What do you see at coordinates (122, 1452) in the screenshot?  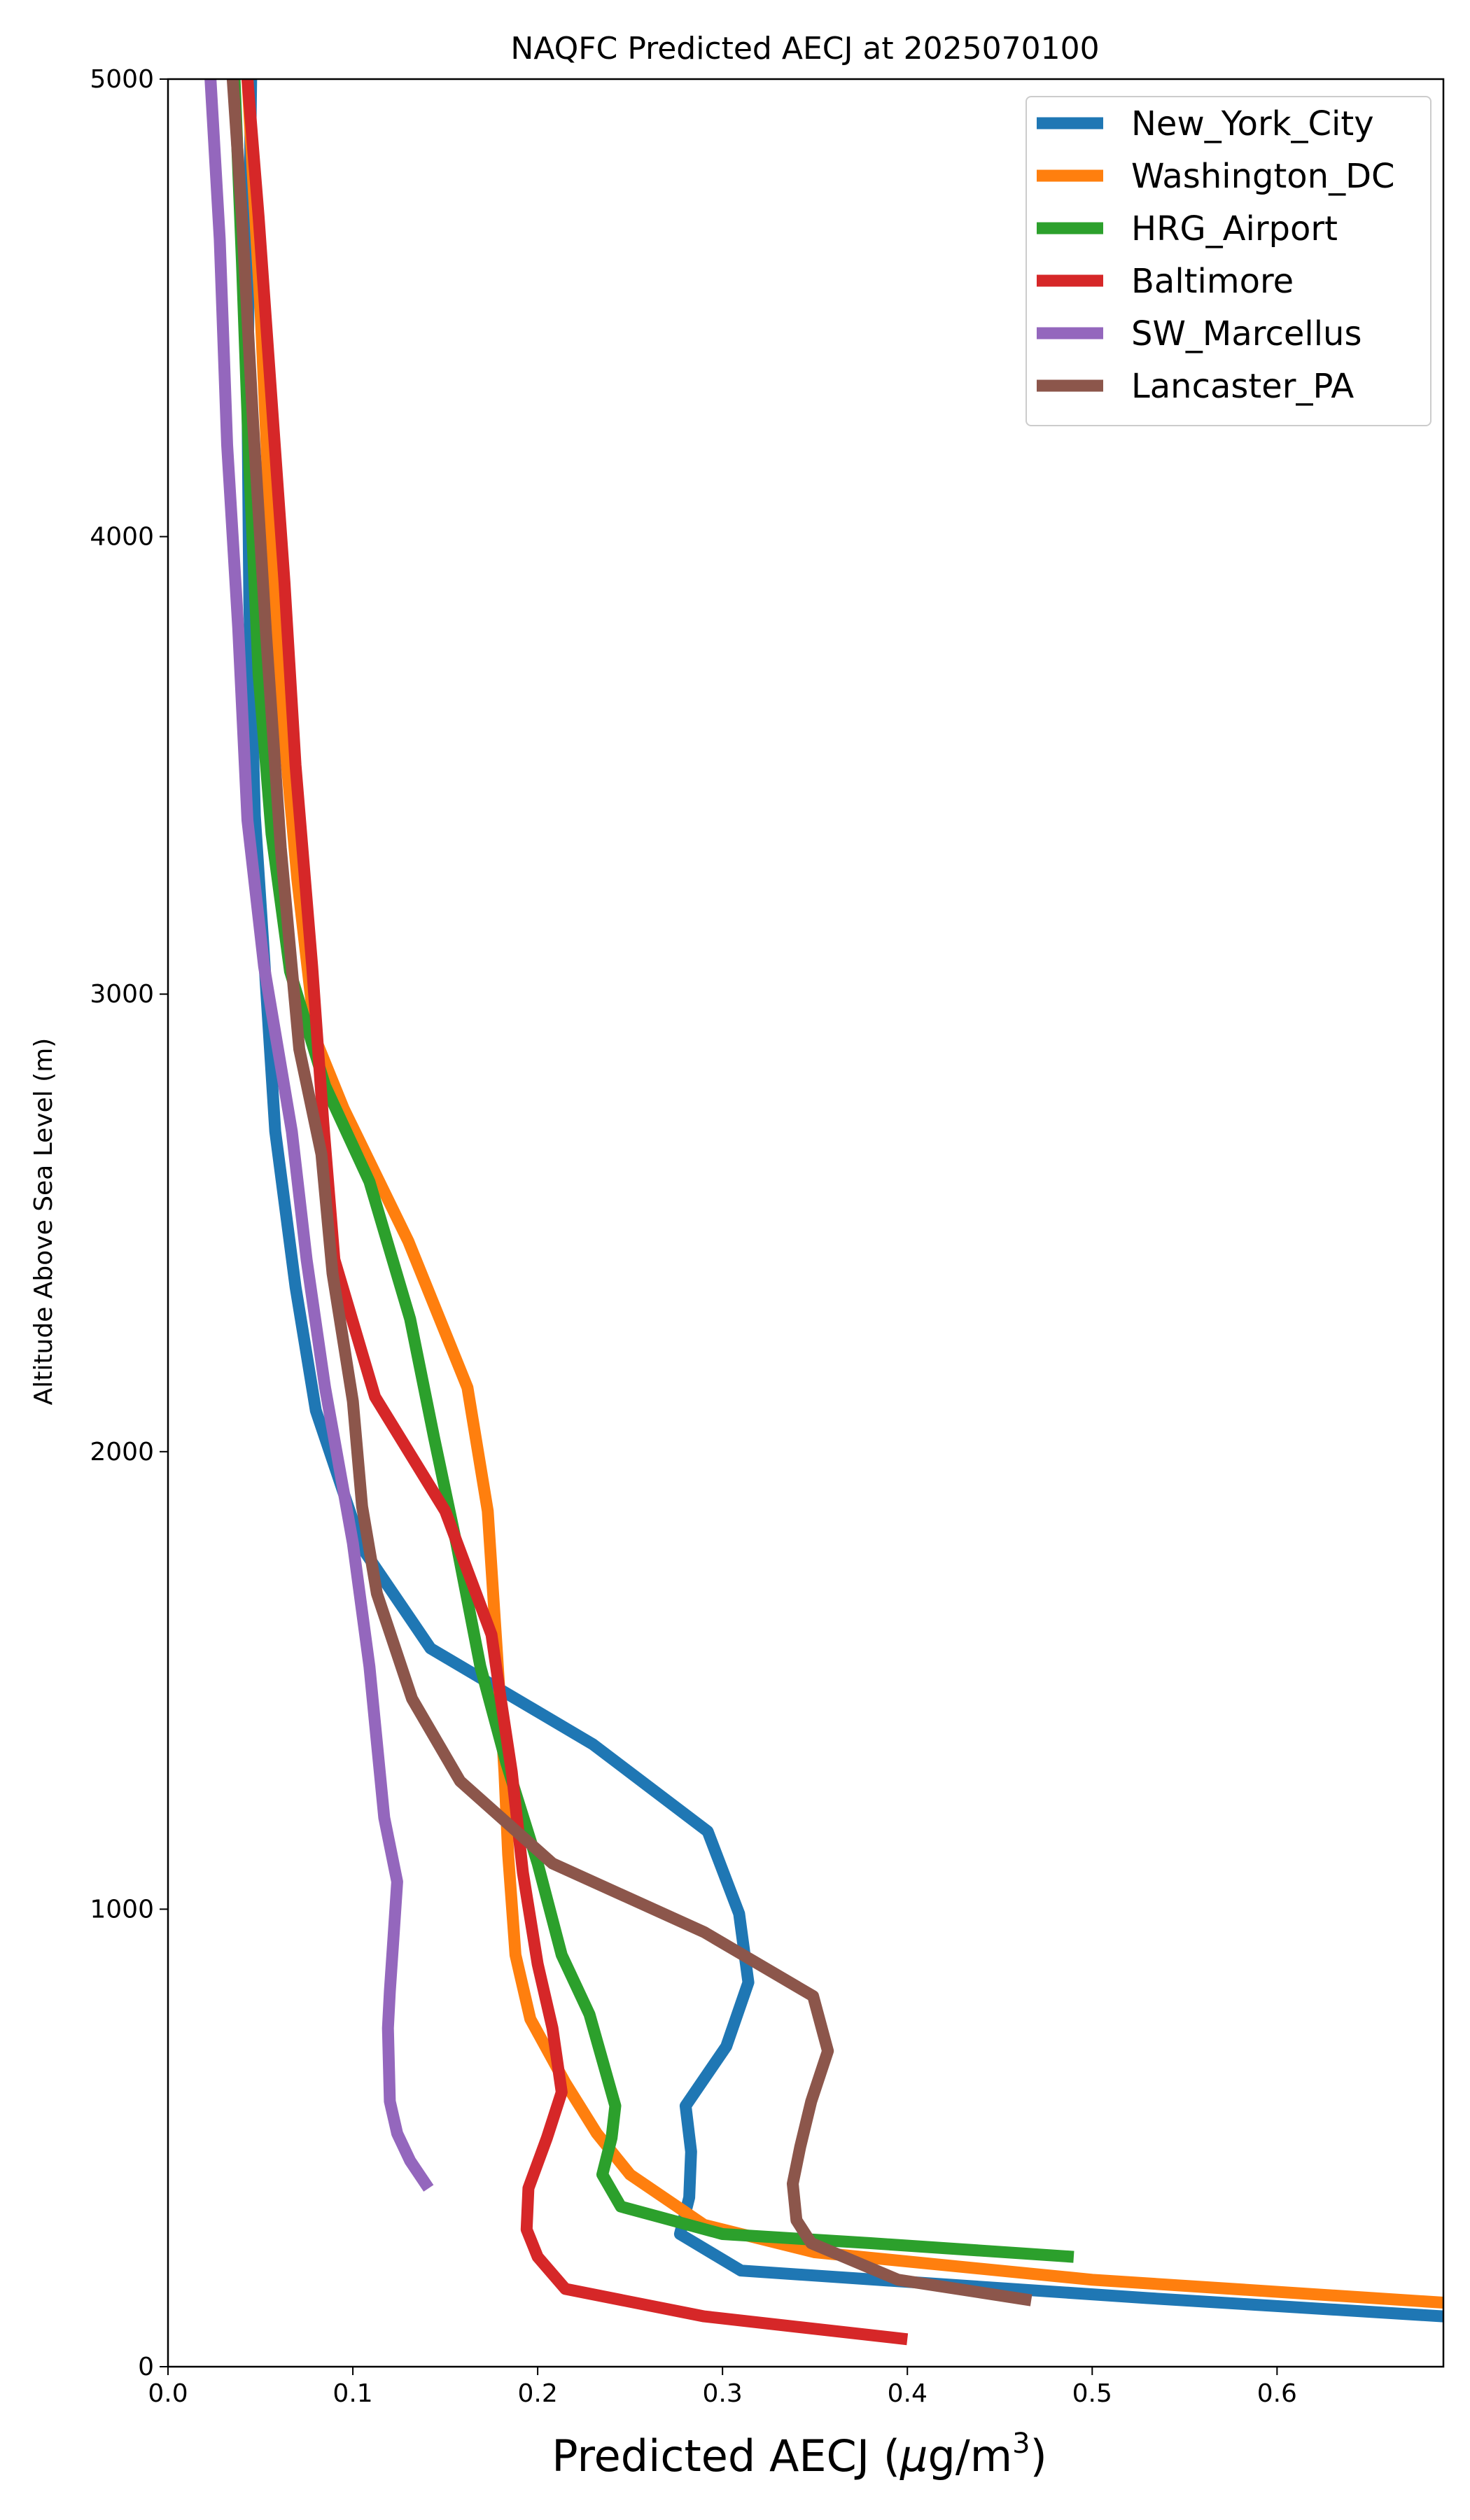 I see `y-tick-label: 2000` at bounding box center [122, 1452].